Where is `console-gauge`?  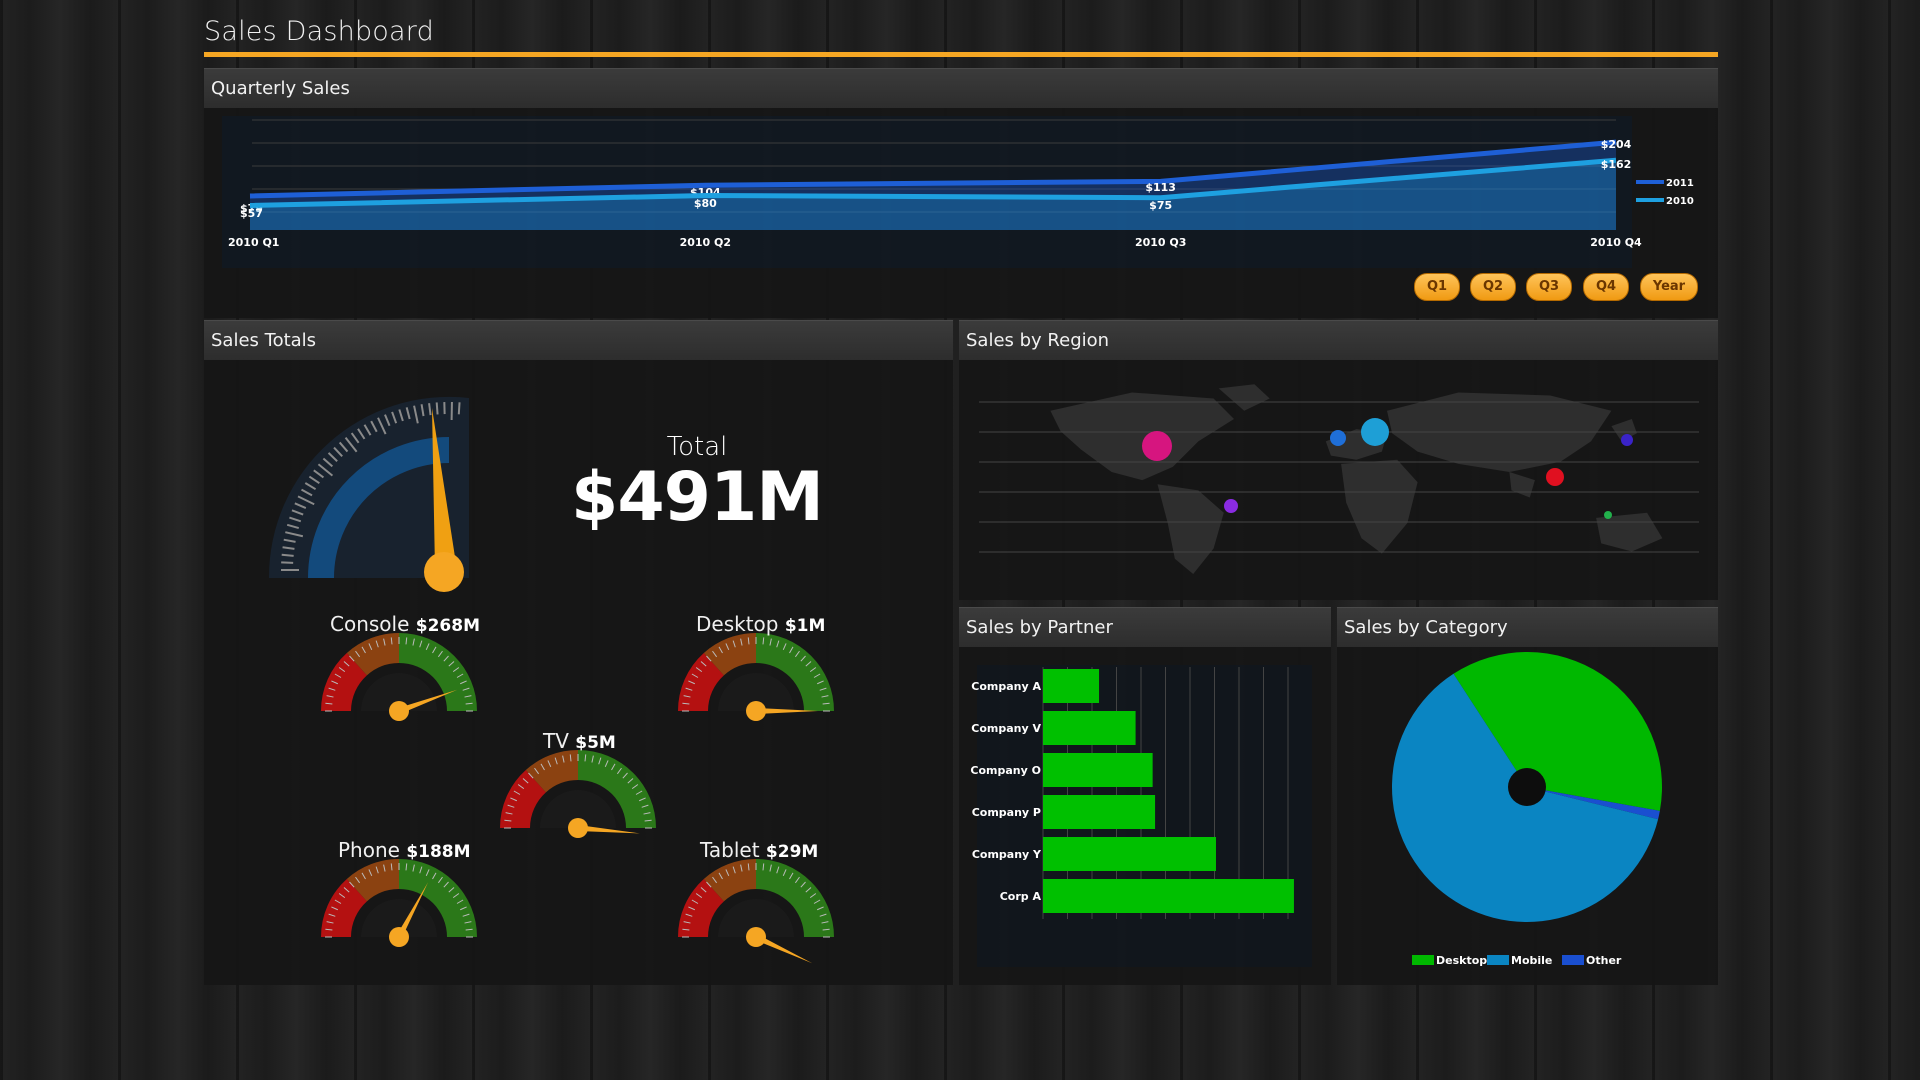 console-gauge is located at coordinates (399, 677).